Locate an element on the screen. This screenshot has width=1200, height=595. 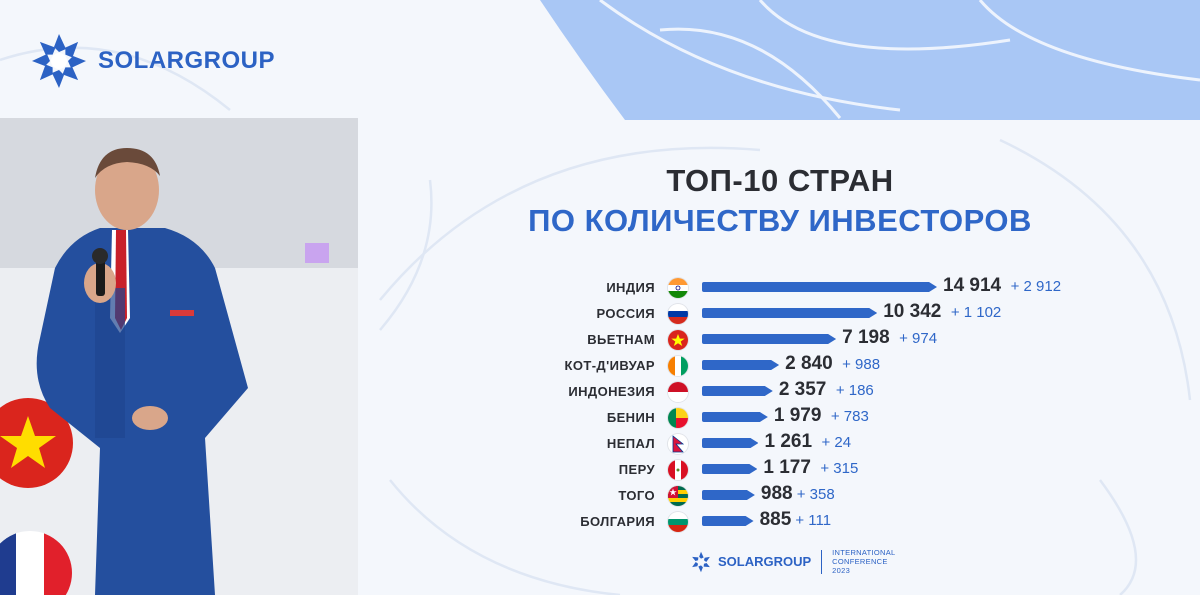
chart-row: КОТ-Д'ИВУАР 2 840 + 988 is located at coordinates (800, 366).